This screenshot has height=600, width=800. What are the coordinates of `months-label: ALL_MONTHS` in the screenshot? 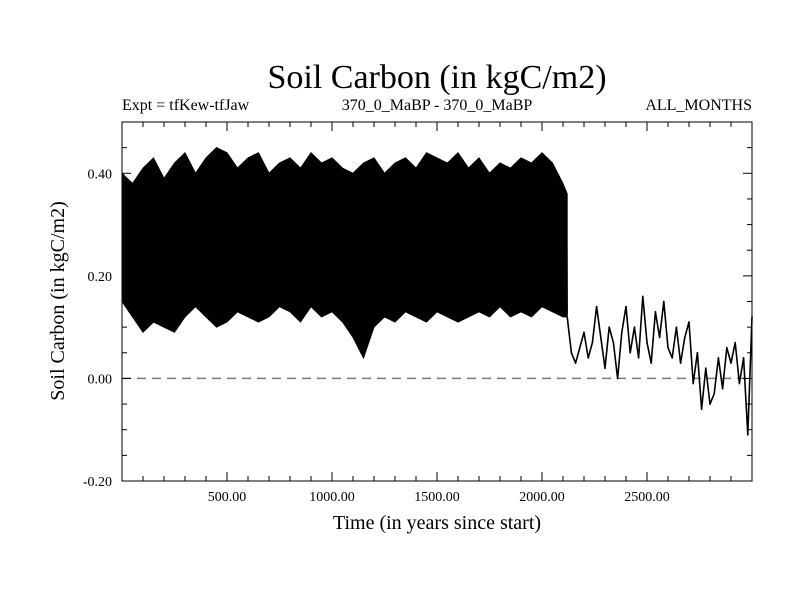 It's located at (698, 105).